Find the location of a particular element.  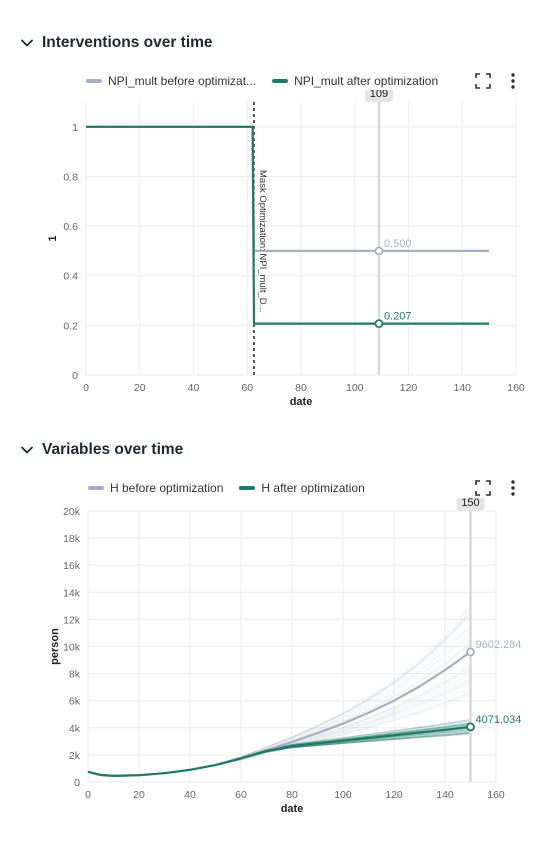

crosshair-value-before: 9602.284 is located at coordinates (499, 645).